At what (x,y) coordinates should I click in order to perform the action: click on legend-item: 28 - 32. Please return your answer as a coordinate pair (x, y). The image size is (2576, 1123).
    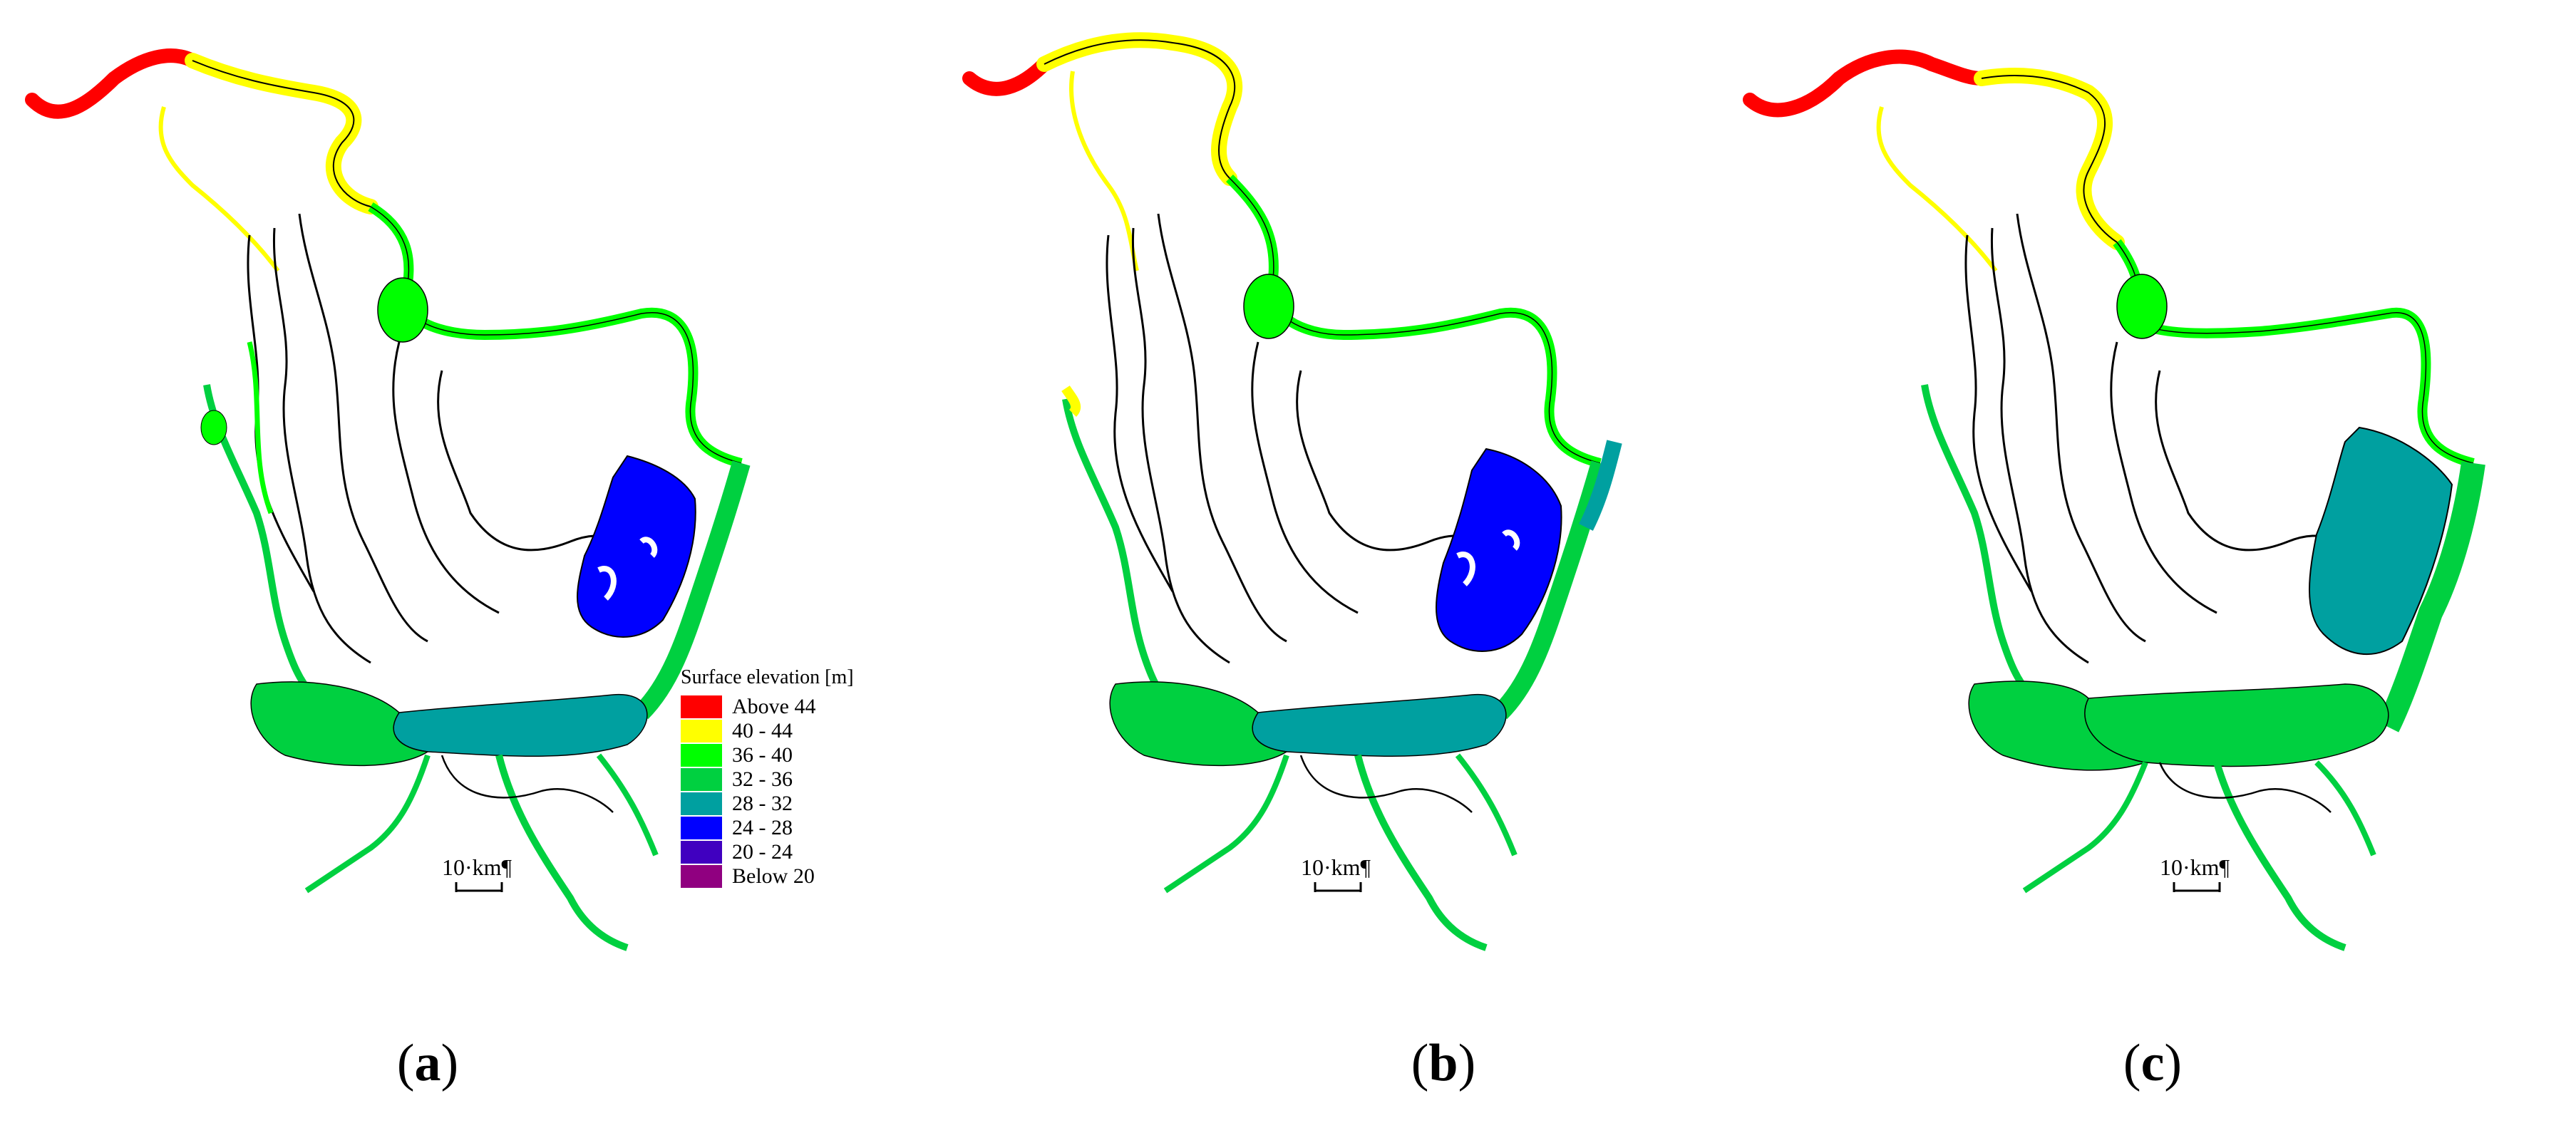
    Looking at the image, I should click on (788, 804).